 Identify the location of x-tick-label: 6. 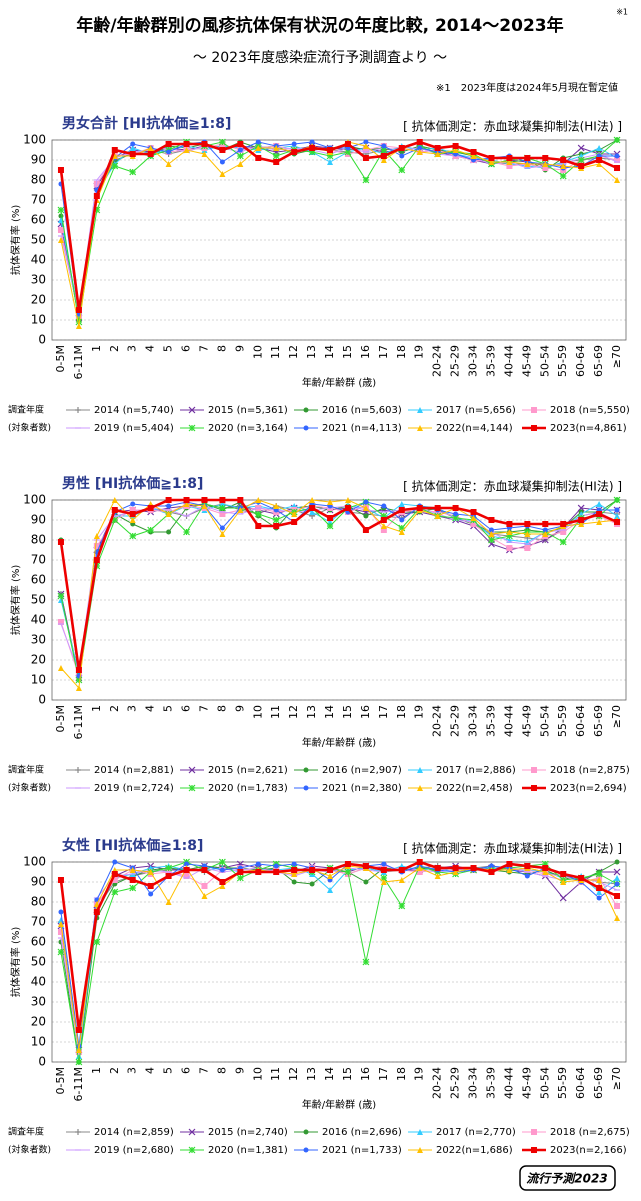
(186, 348).